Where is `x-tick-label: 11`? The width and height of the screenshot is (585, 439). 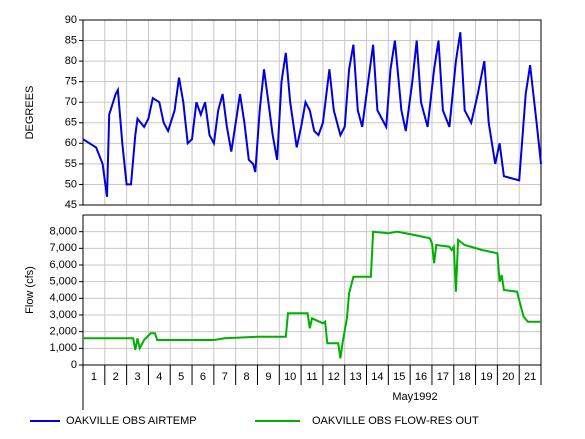
x-tick-label: 11 is located at coordinates (311, 377).